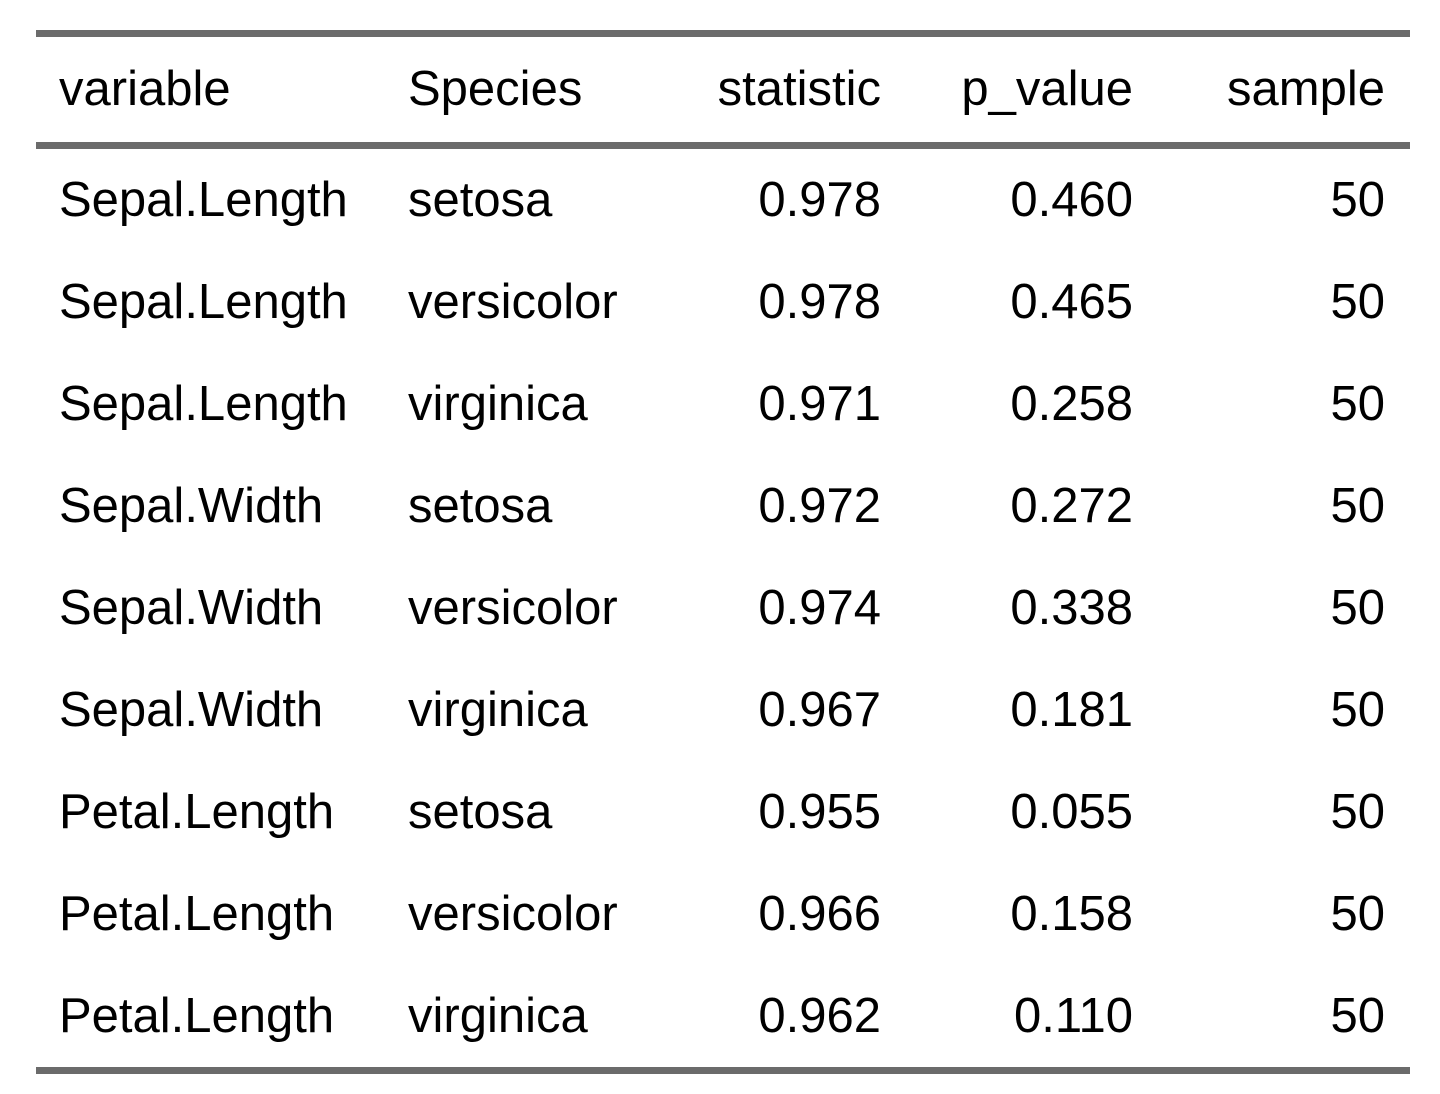 This screenshot has height=1094, width=1440. Describe the element at coordinates (799, 89) in the screenshot. I see `header-statistic: statistic` at that location.